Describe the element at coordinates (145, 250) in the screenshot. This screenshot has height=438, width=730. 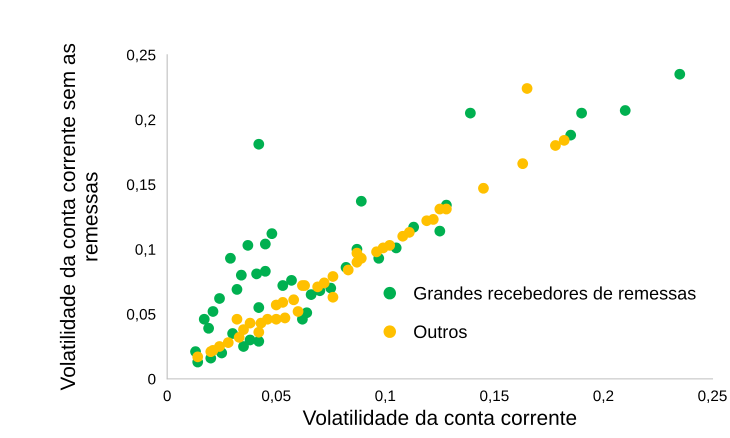
I see `y-tick-label: 0,1` at that location.